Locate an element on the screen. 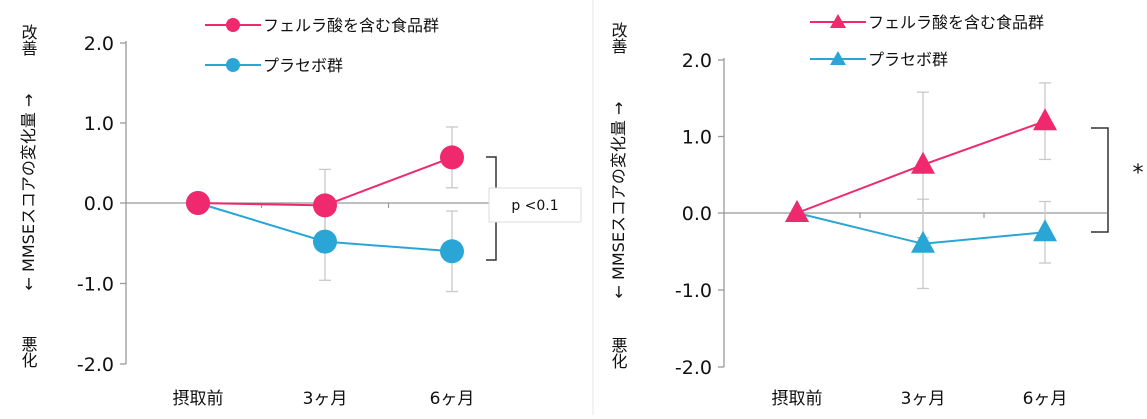  significance-bracket is located at coordinates (1100, 180).